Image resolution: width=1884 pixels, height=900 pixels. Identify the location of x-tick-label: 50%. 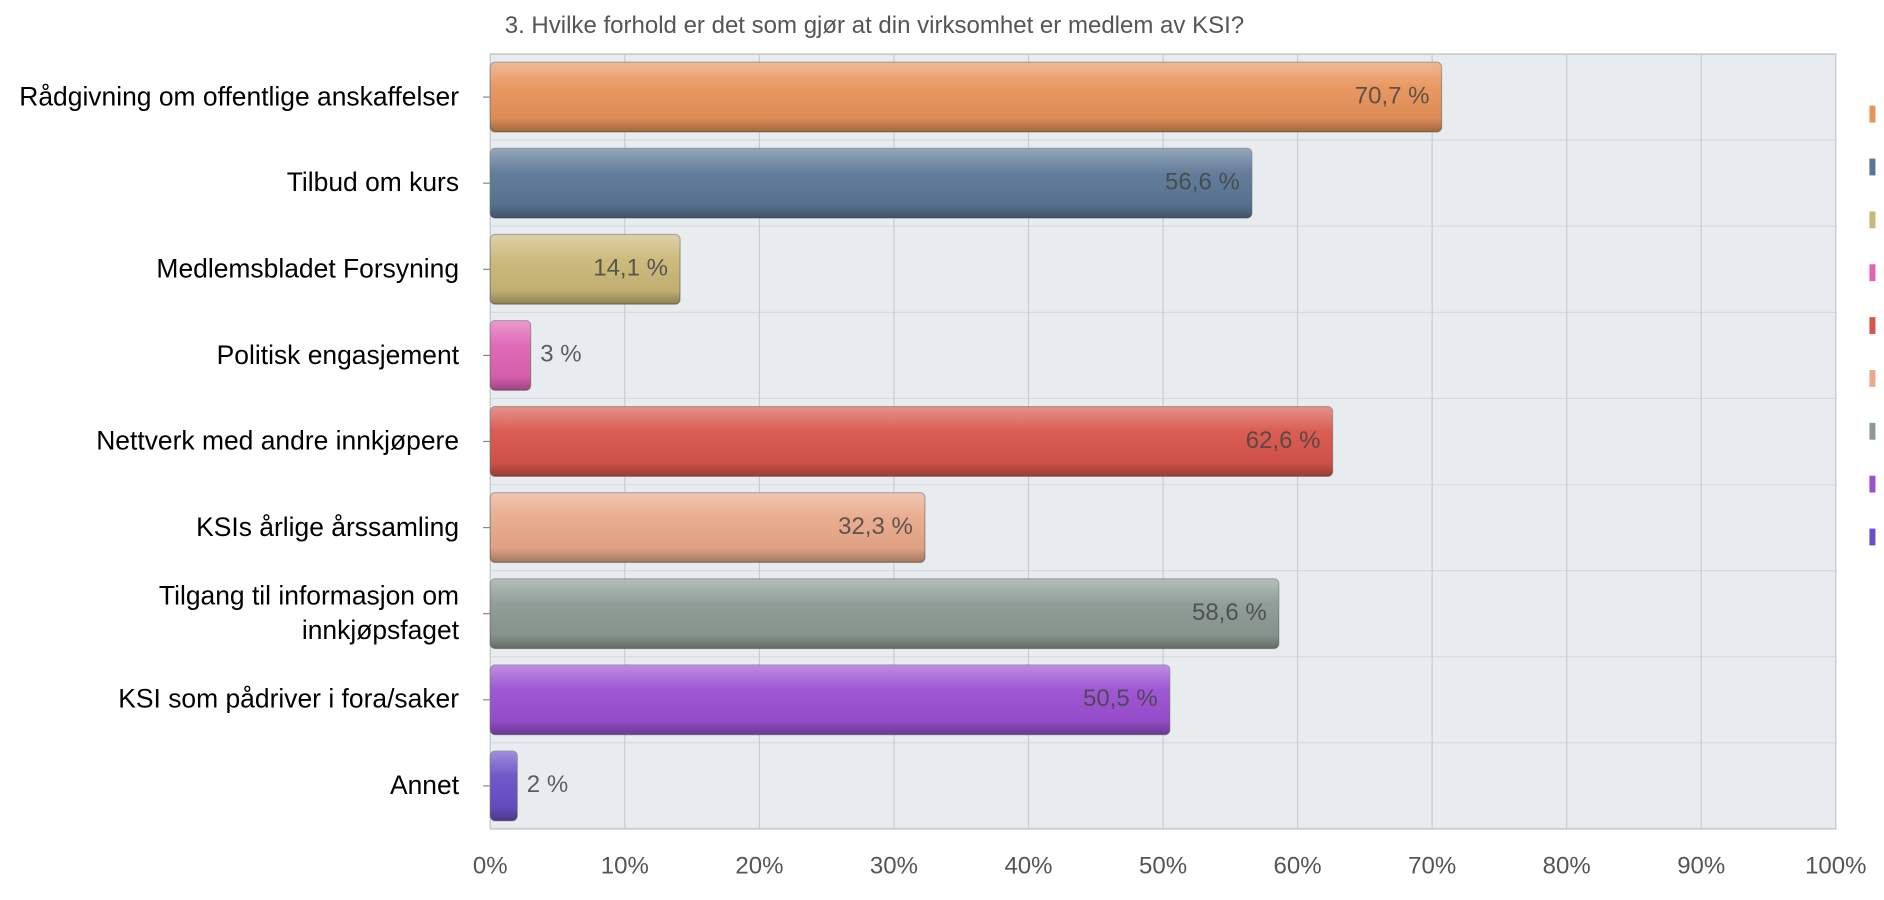
(1163, 866).